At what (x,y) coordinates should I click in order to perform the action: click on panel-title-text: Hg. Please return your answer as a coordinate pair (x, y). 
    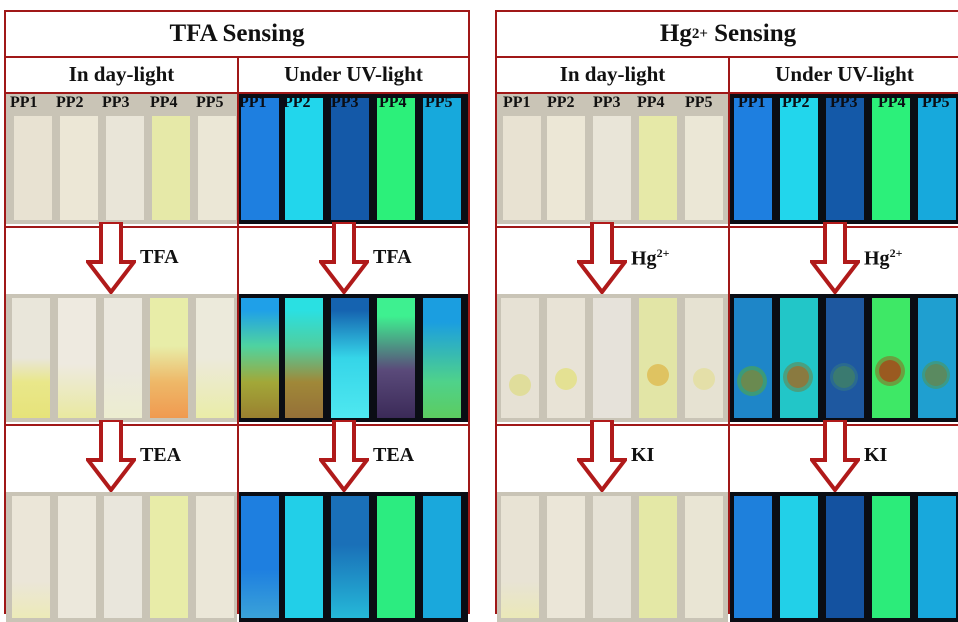
    Looking at the image, I should click on (675, 33).